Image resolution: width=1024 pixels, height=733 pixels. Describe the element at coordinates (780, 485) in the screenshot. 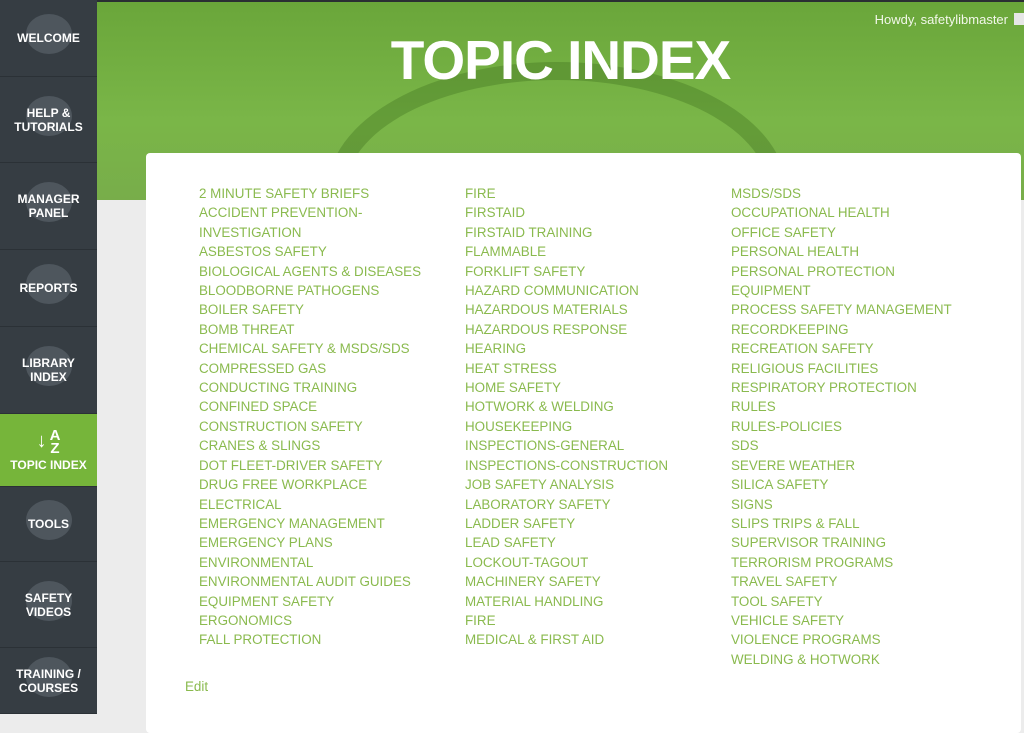

I see `topic-link: SILICA SAFETY` at that location.